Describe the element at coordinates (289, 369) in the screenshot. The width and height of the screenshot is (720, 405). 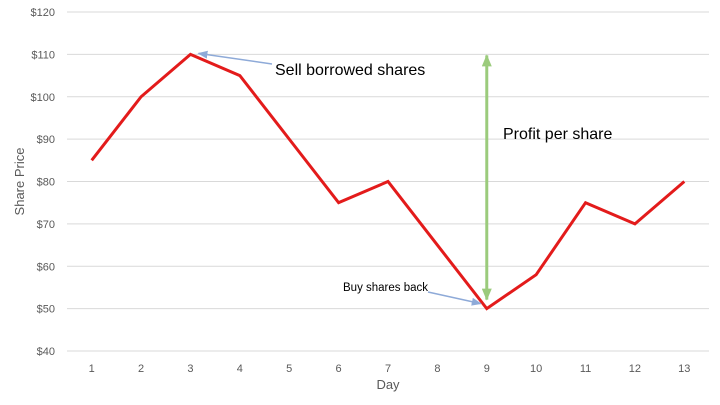
I see `x-tick-label: 5` at that location.